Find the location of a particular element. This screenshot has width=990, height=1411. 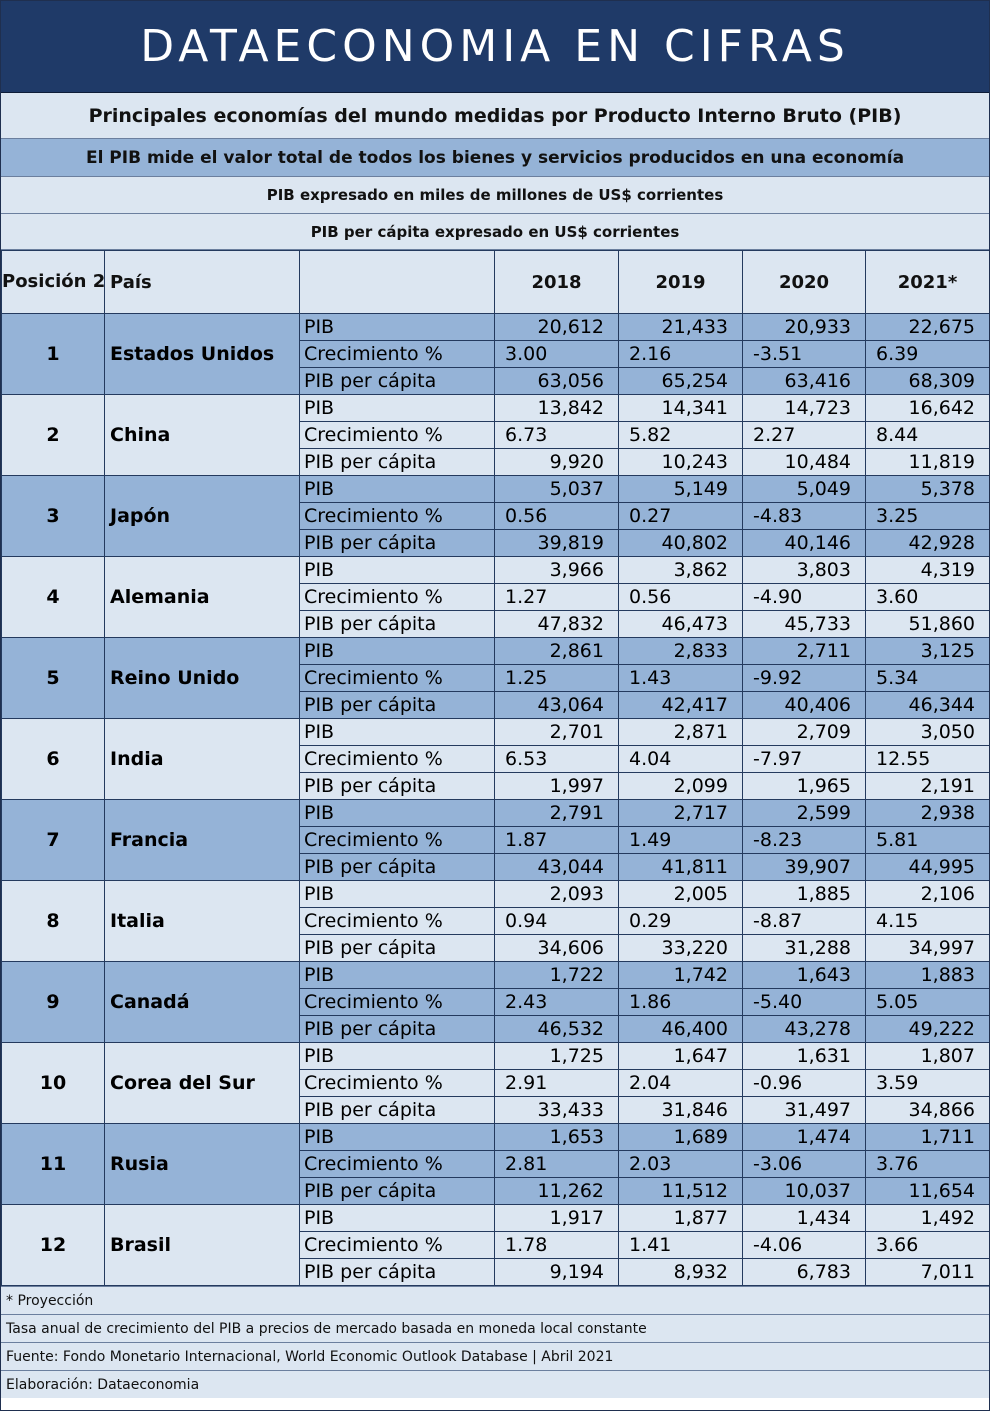

country-name: China is located at coordinates (202, 435).